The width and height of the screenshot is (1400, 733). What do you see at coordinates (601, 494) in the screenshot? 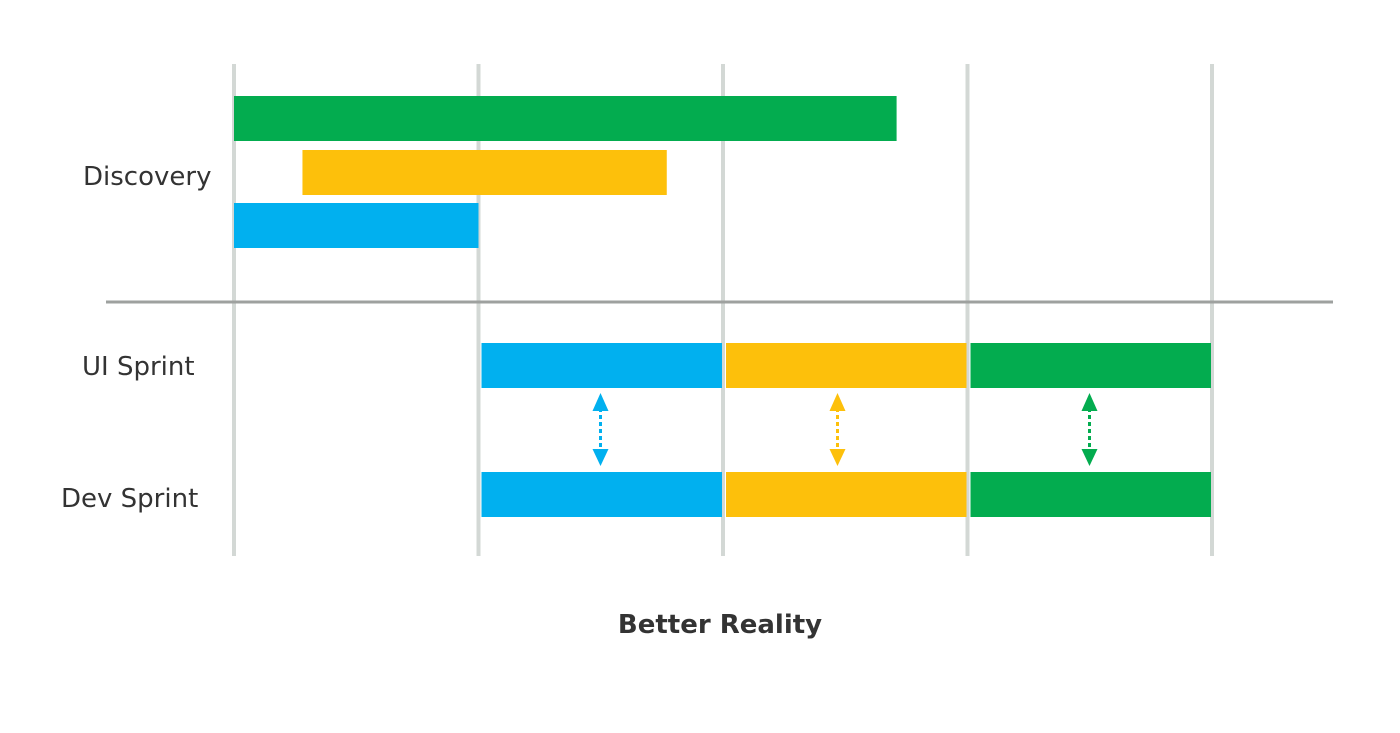
I see `dev-sprint-bar-blue` at bounding box center [601, 494].